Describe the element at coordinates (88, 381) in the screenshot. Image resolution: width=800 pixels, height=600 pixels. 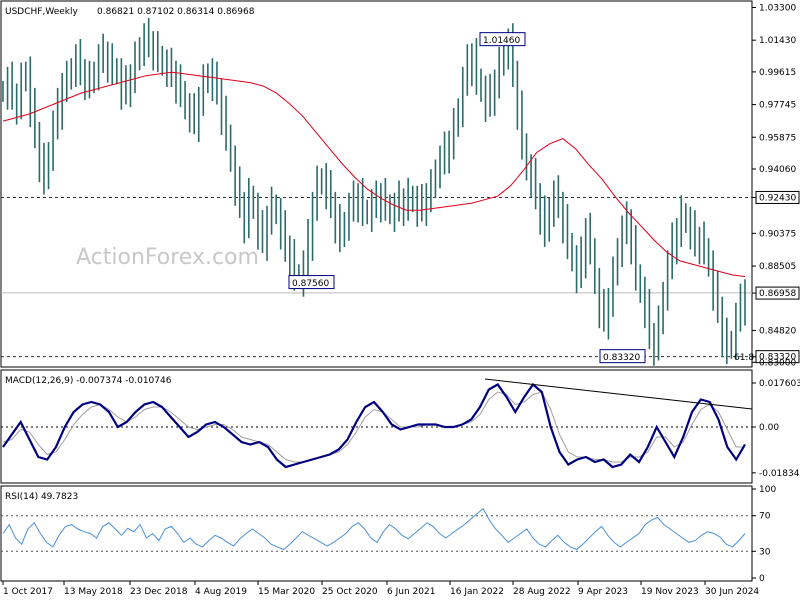
I see `macd-label: MACD(12,26,9) -0.007374 -0.010746` at that location.